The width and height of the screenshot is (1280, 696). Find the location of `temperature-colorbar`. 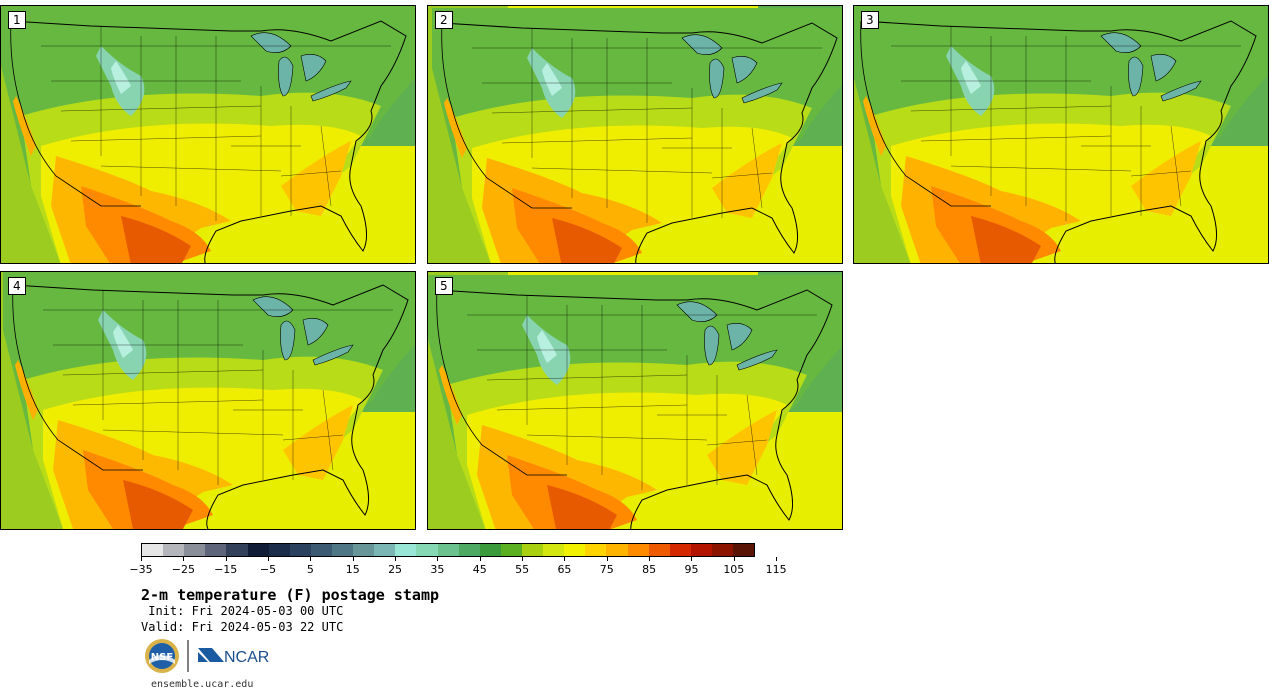

temperature-colorbar is located at coordinates (448, 550).